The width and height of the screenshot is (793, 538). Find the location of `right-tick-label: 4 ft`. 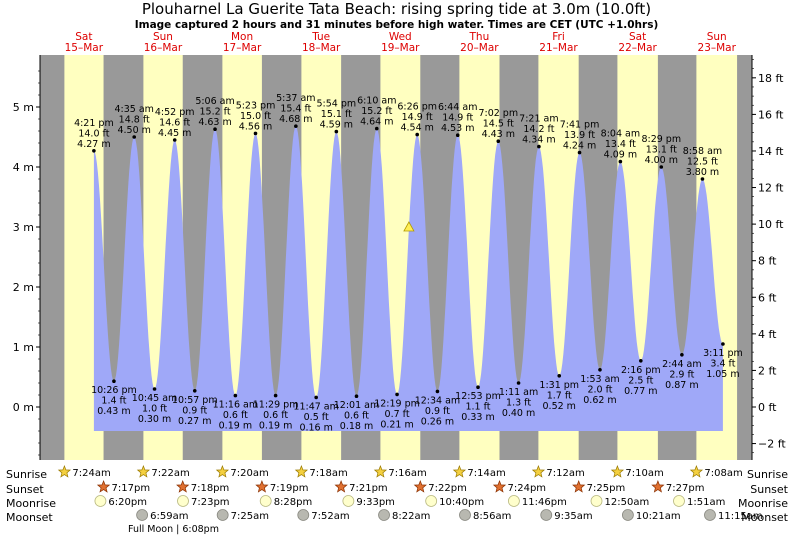

right-tick-label: 4 ft is located at coordinates (767, 334).